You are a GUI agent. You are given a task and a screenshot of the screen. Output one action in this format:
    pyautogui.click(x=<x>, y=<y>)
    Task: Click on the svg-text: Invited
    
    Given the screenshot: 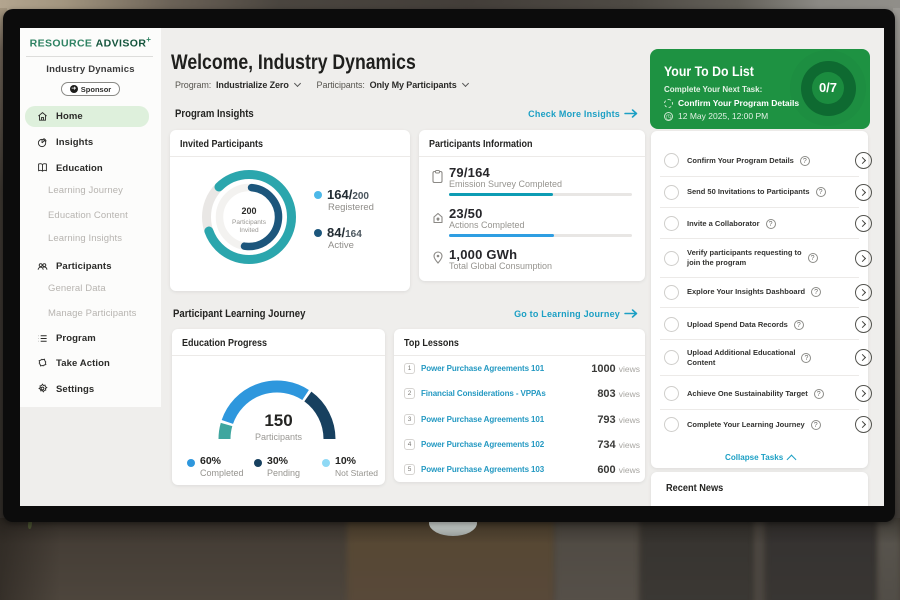 What is the action you would take?
    pyautogui.click(x=249, y=230)
    